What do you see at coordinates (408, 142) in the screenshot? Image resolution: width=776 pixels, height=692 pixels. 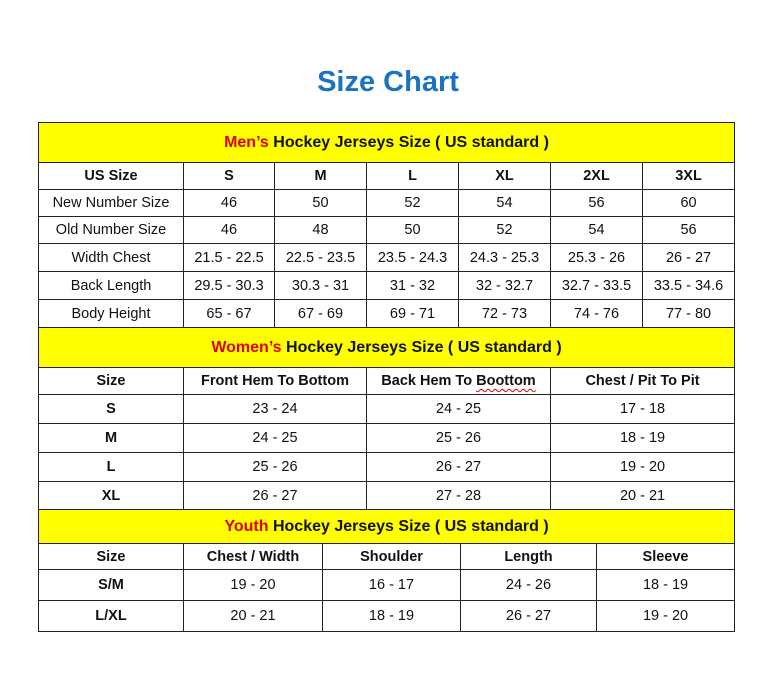 I see `men-heading-text: Hockey Jerseys Size ( US standard )` at bounding box center [408, 142].